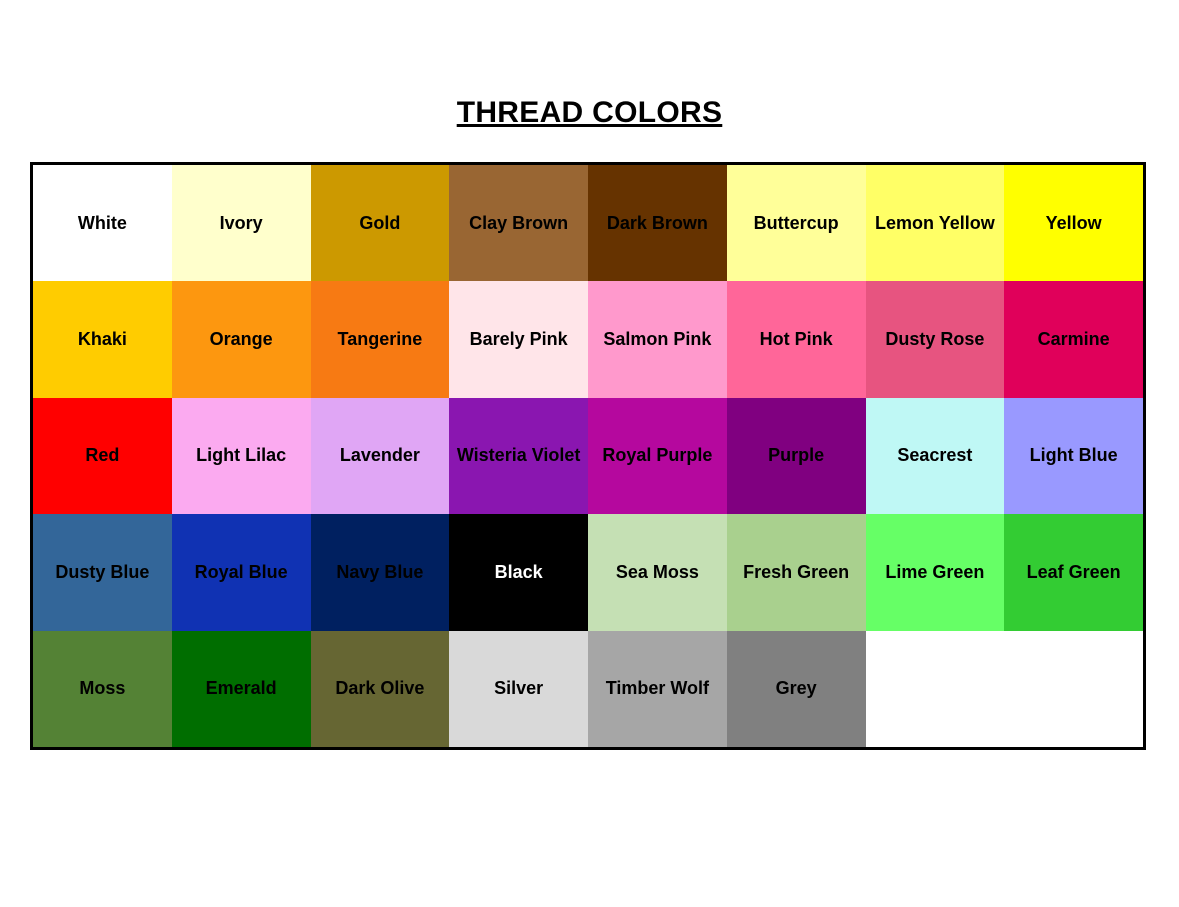 Image resolution: width=1179 pixels, height=907 pixels. What do you see at coordinates (518, 339) in the screenshot?
I see `color-swatch: Barely Pink` at bounding box center [518, 339].